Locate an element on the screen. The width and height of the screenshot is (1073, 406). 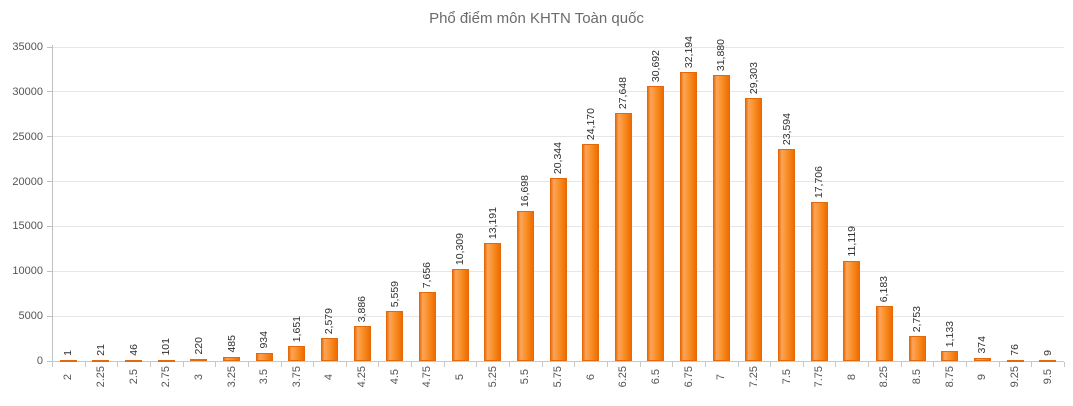
x-axis-label: 3.25 is located at coordinates (232, 377).